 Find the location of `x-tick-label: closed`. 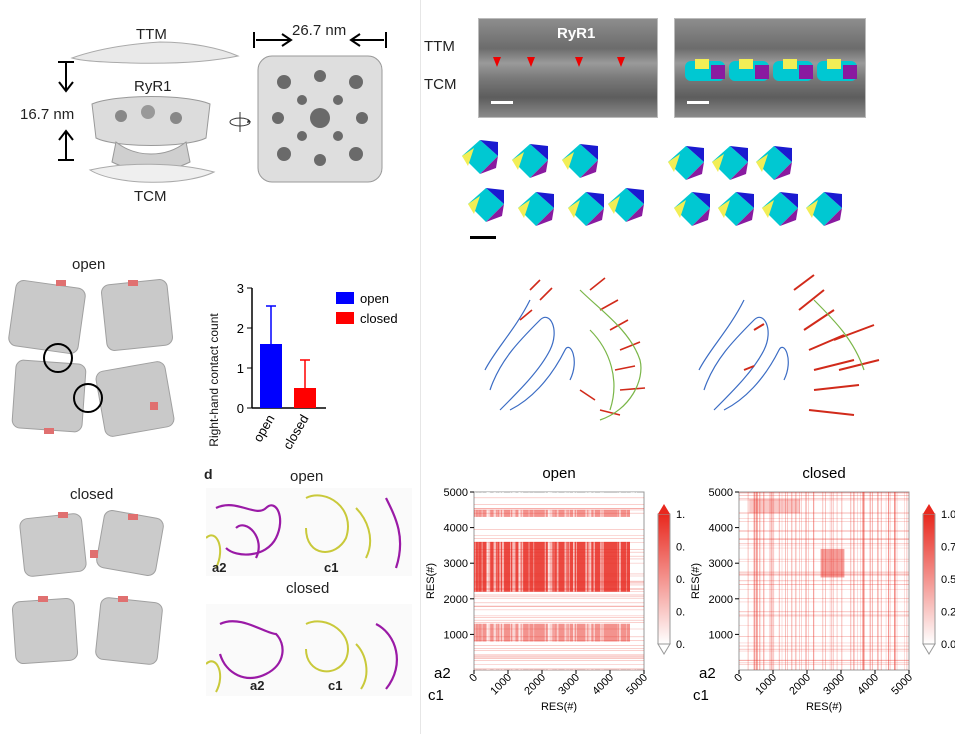

x-tick-label: closed is located at coordinates (296, 432).